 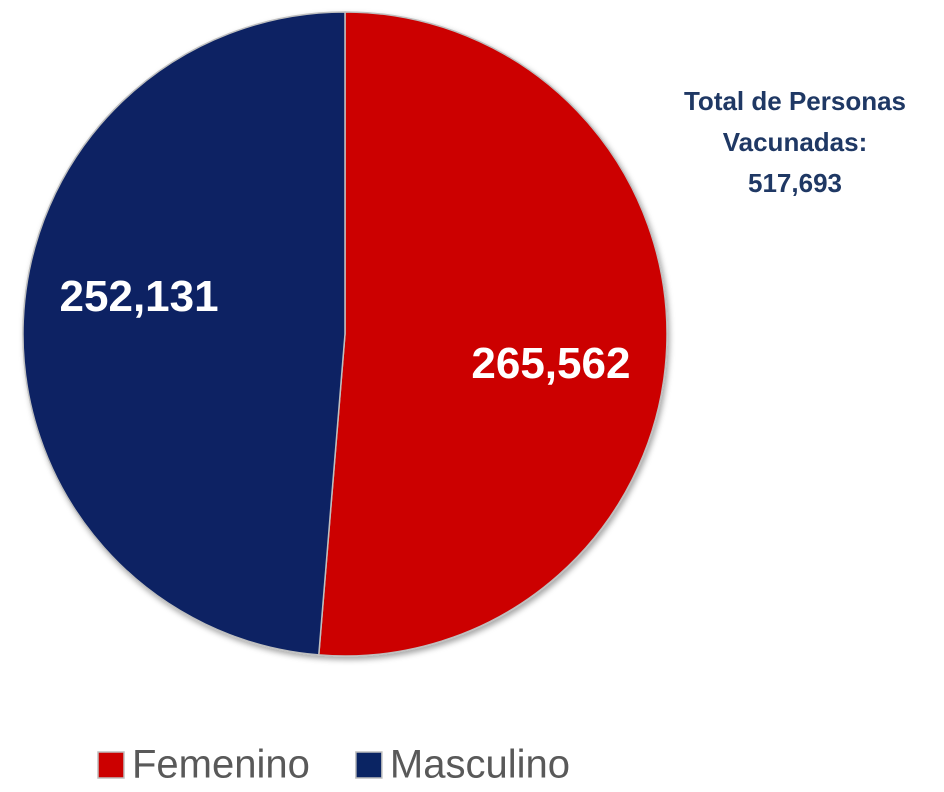 What do you see at coordinates (795, 101) in the screenshot?
I see `annotation: Total de Personas` at bounding box center [795, 101].